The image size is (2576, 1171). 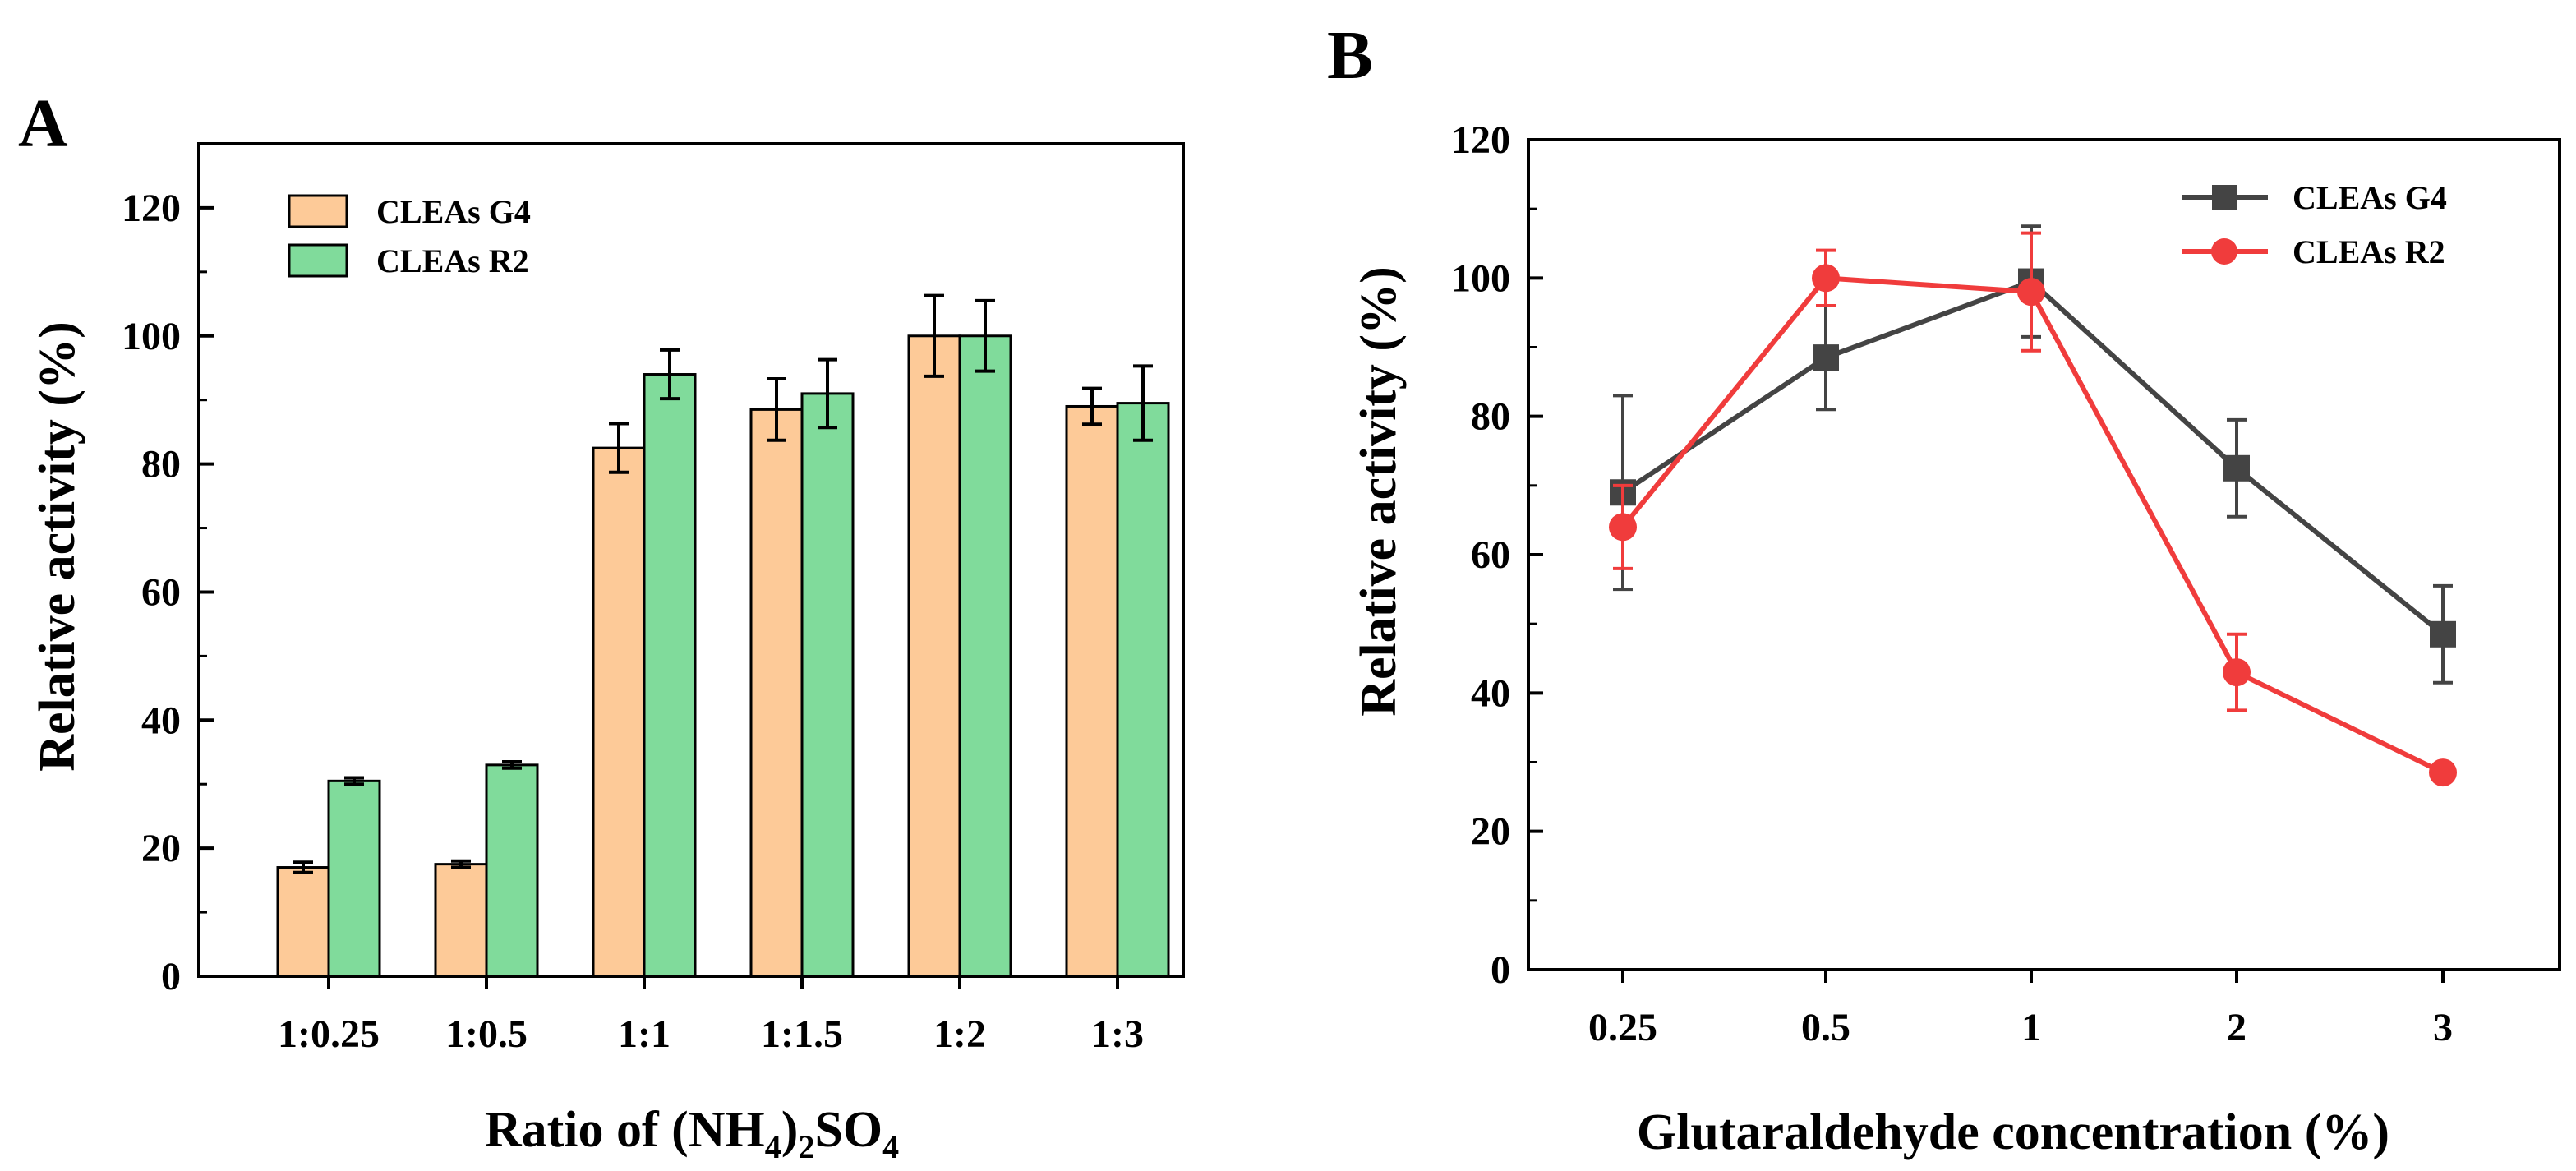 What do you see at coordinates (2443, 1027) in the screenshot?
I see `x-tick-label: 3` at bounding box center [2443, 1027].